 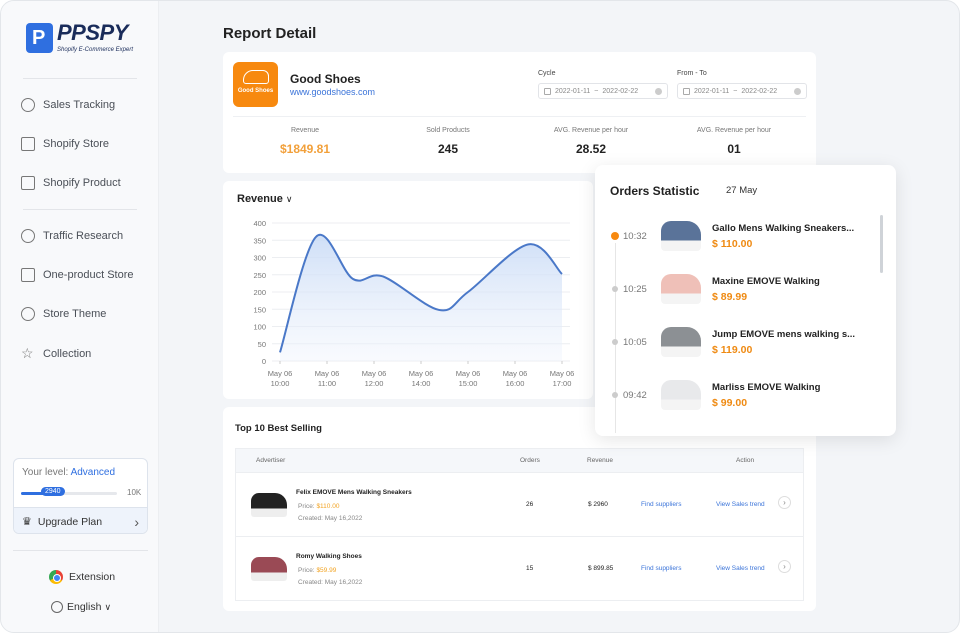 I want to click on product-created: Created: May 16,2022, so click(x=330, y=582).